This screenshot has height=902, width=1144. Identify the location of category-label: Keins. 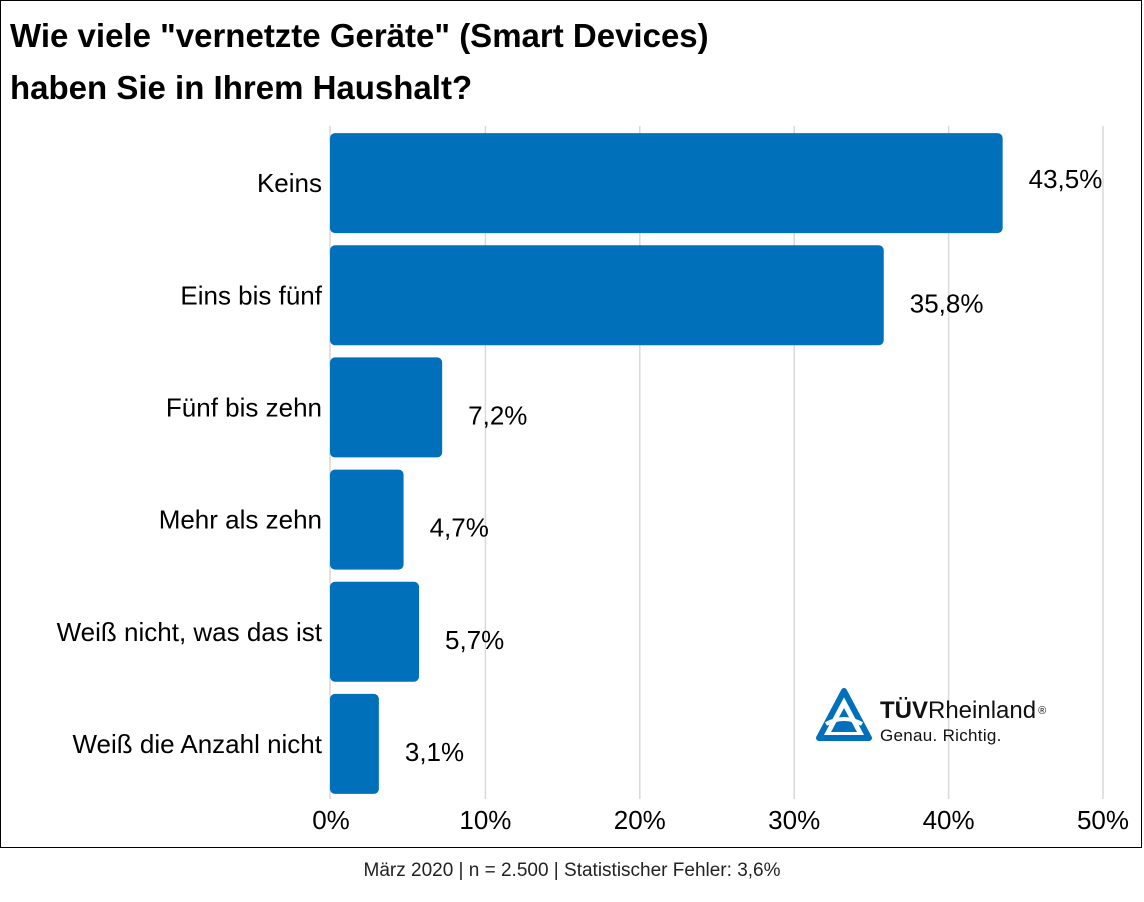
(289, 183).